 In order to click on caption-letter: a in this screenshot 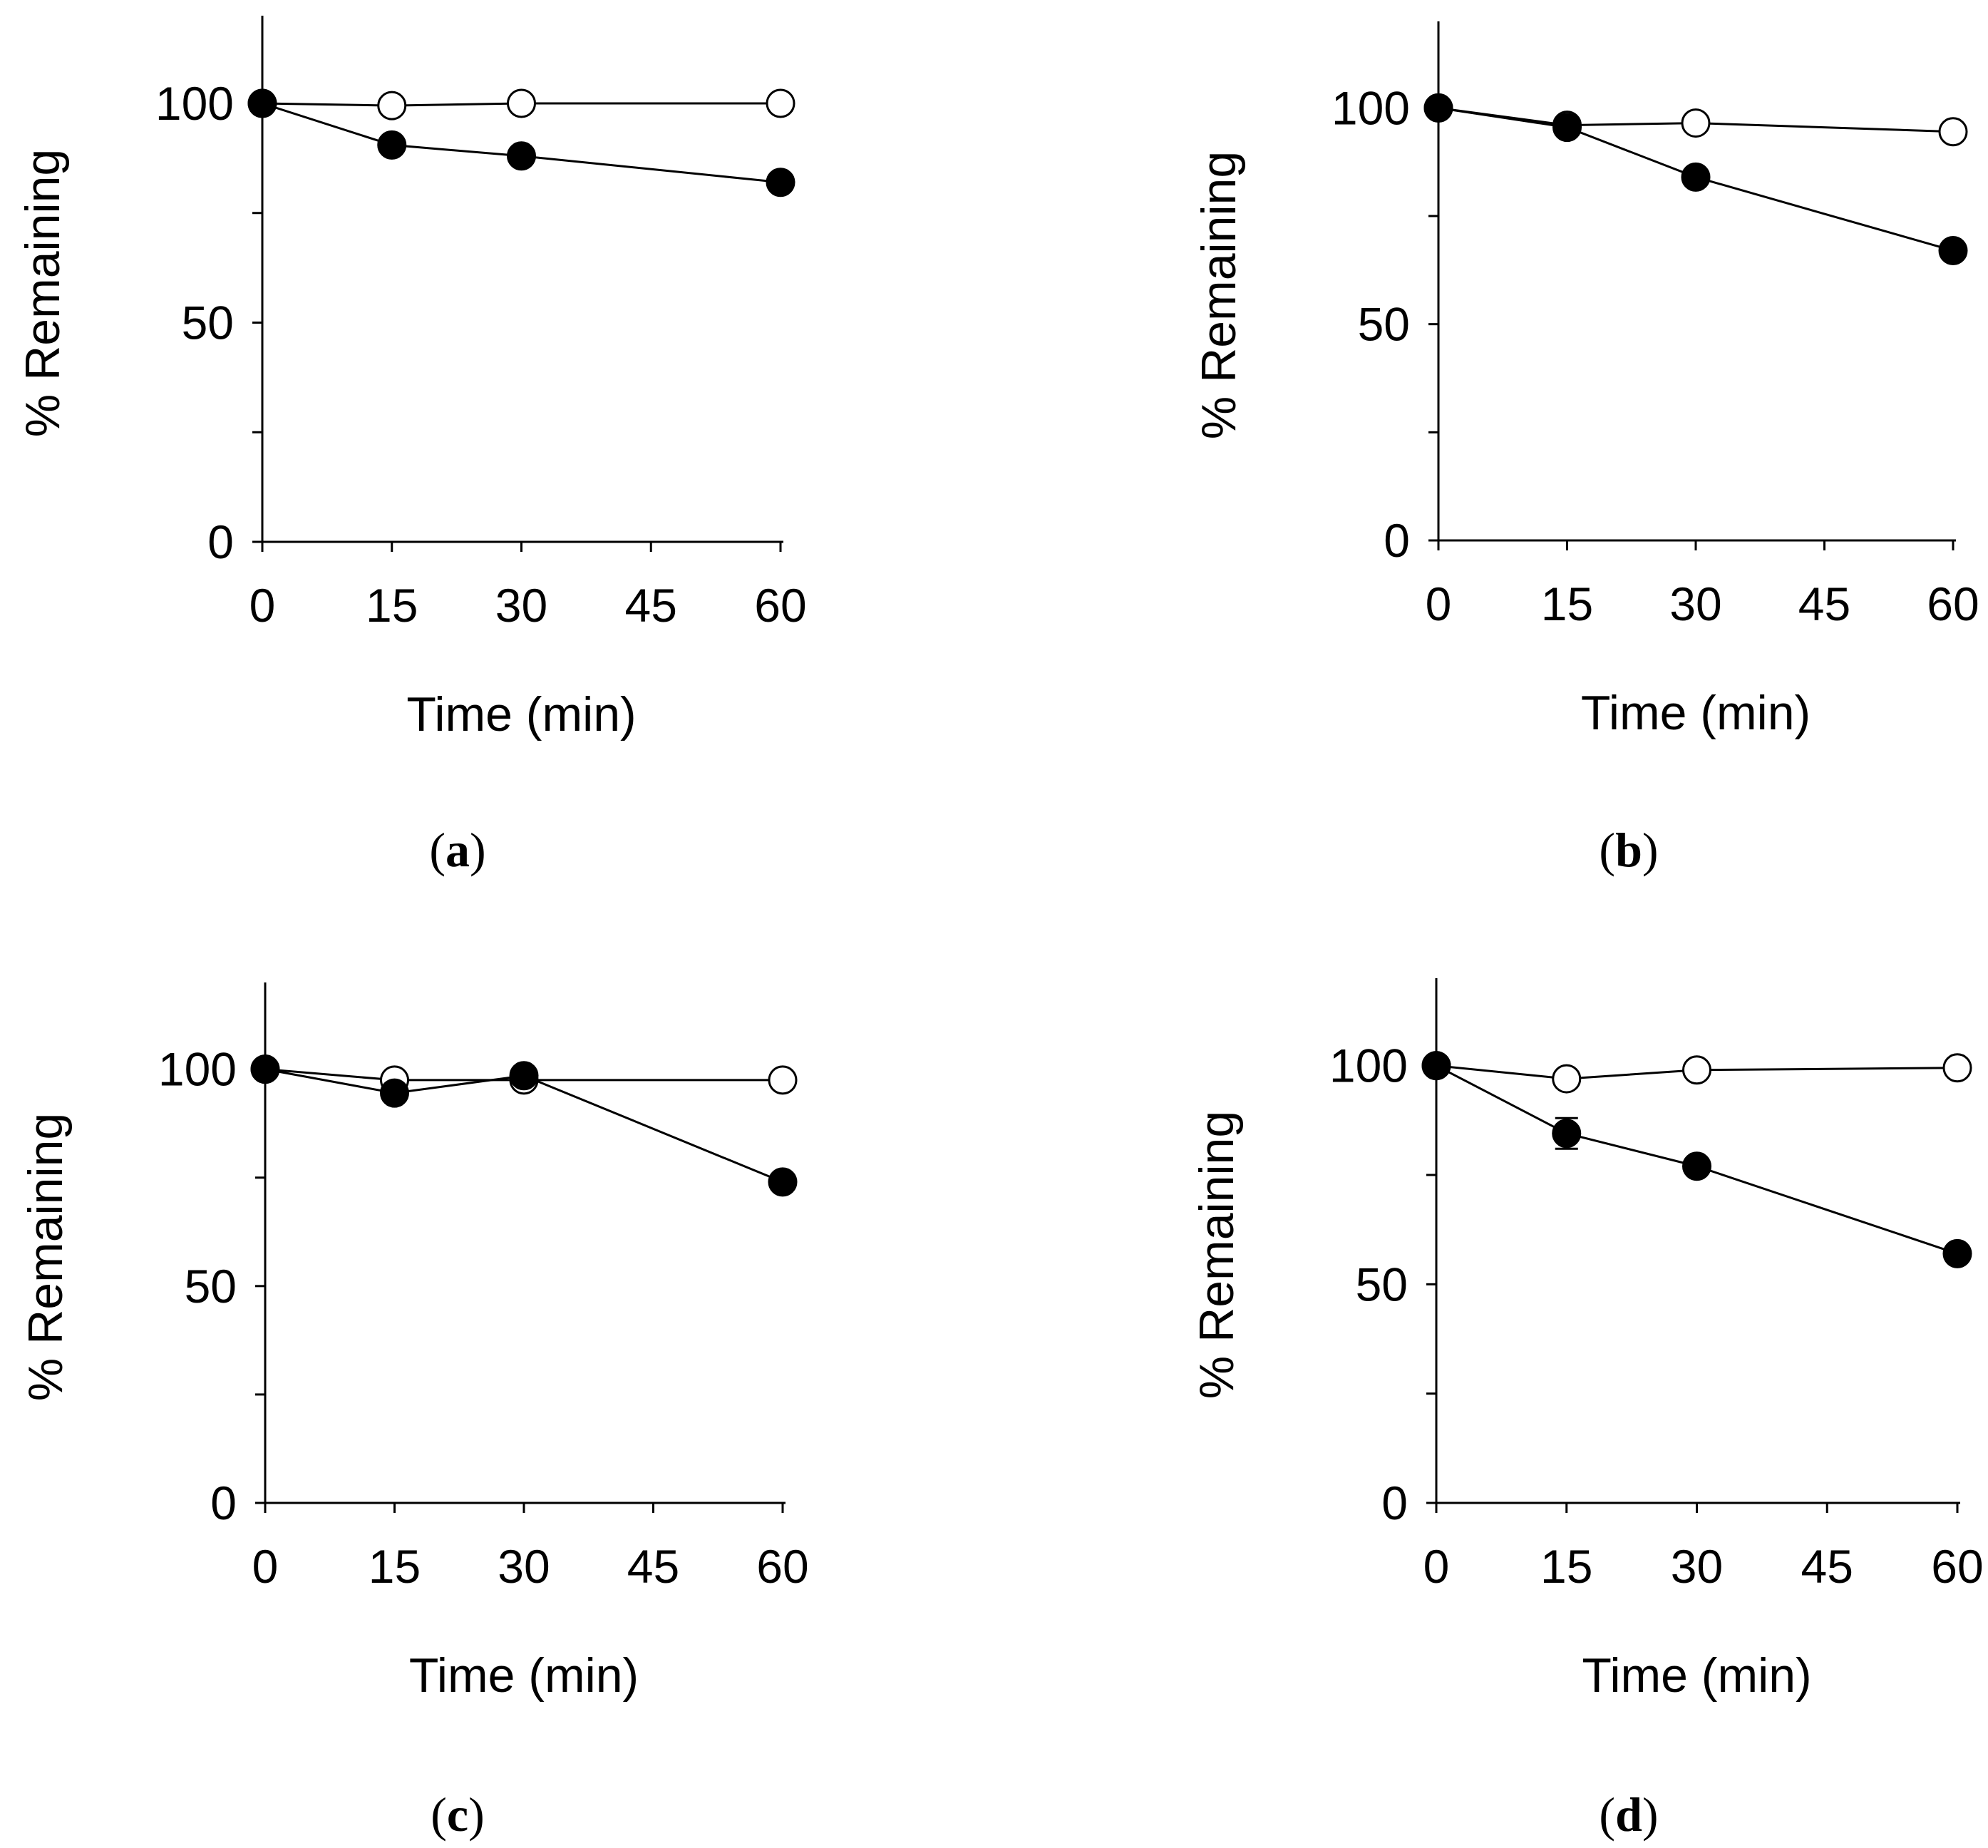, I will do `click(458, 850)`.